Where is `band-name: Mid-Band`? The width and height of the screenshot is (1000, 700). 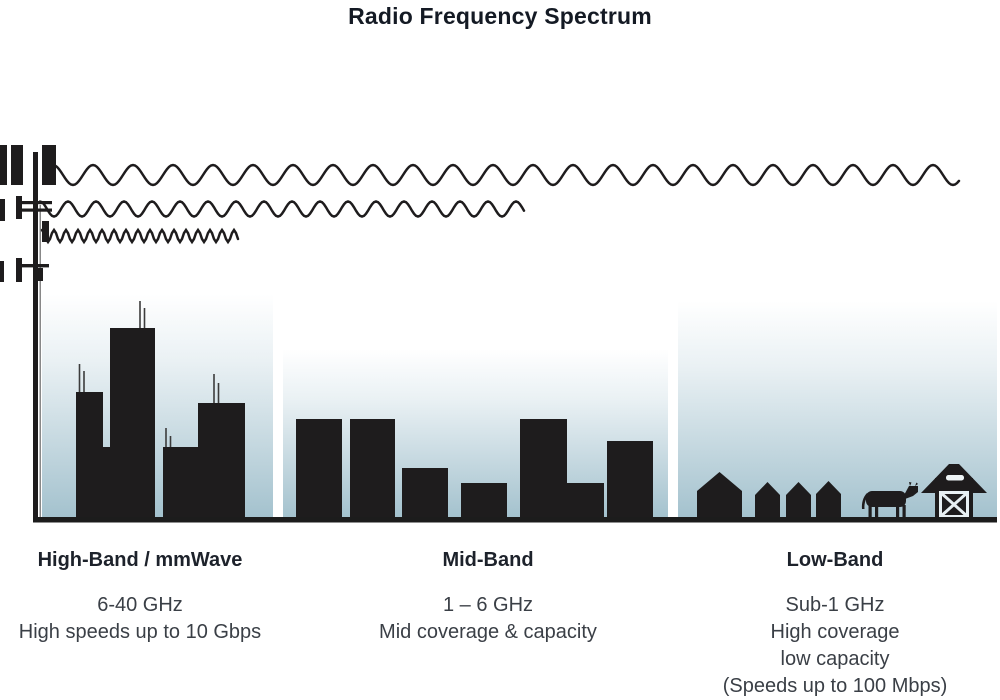
band-name: Mid-Band is located at coordinates (488, 560).